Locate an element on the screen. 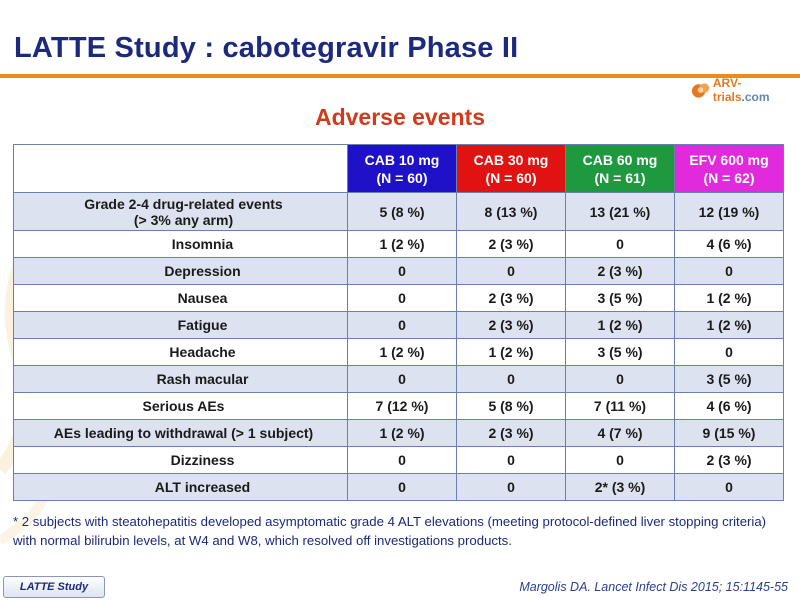  row-label-nausea: Nausea is located at coordinates (180, 298).